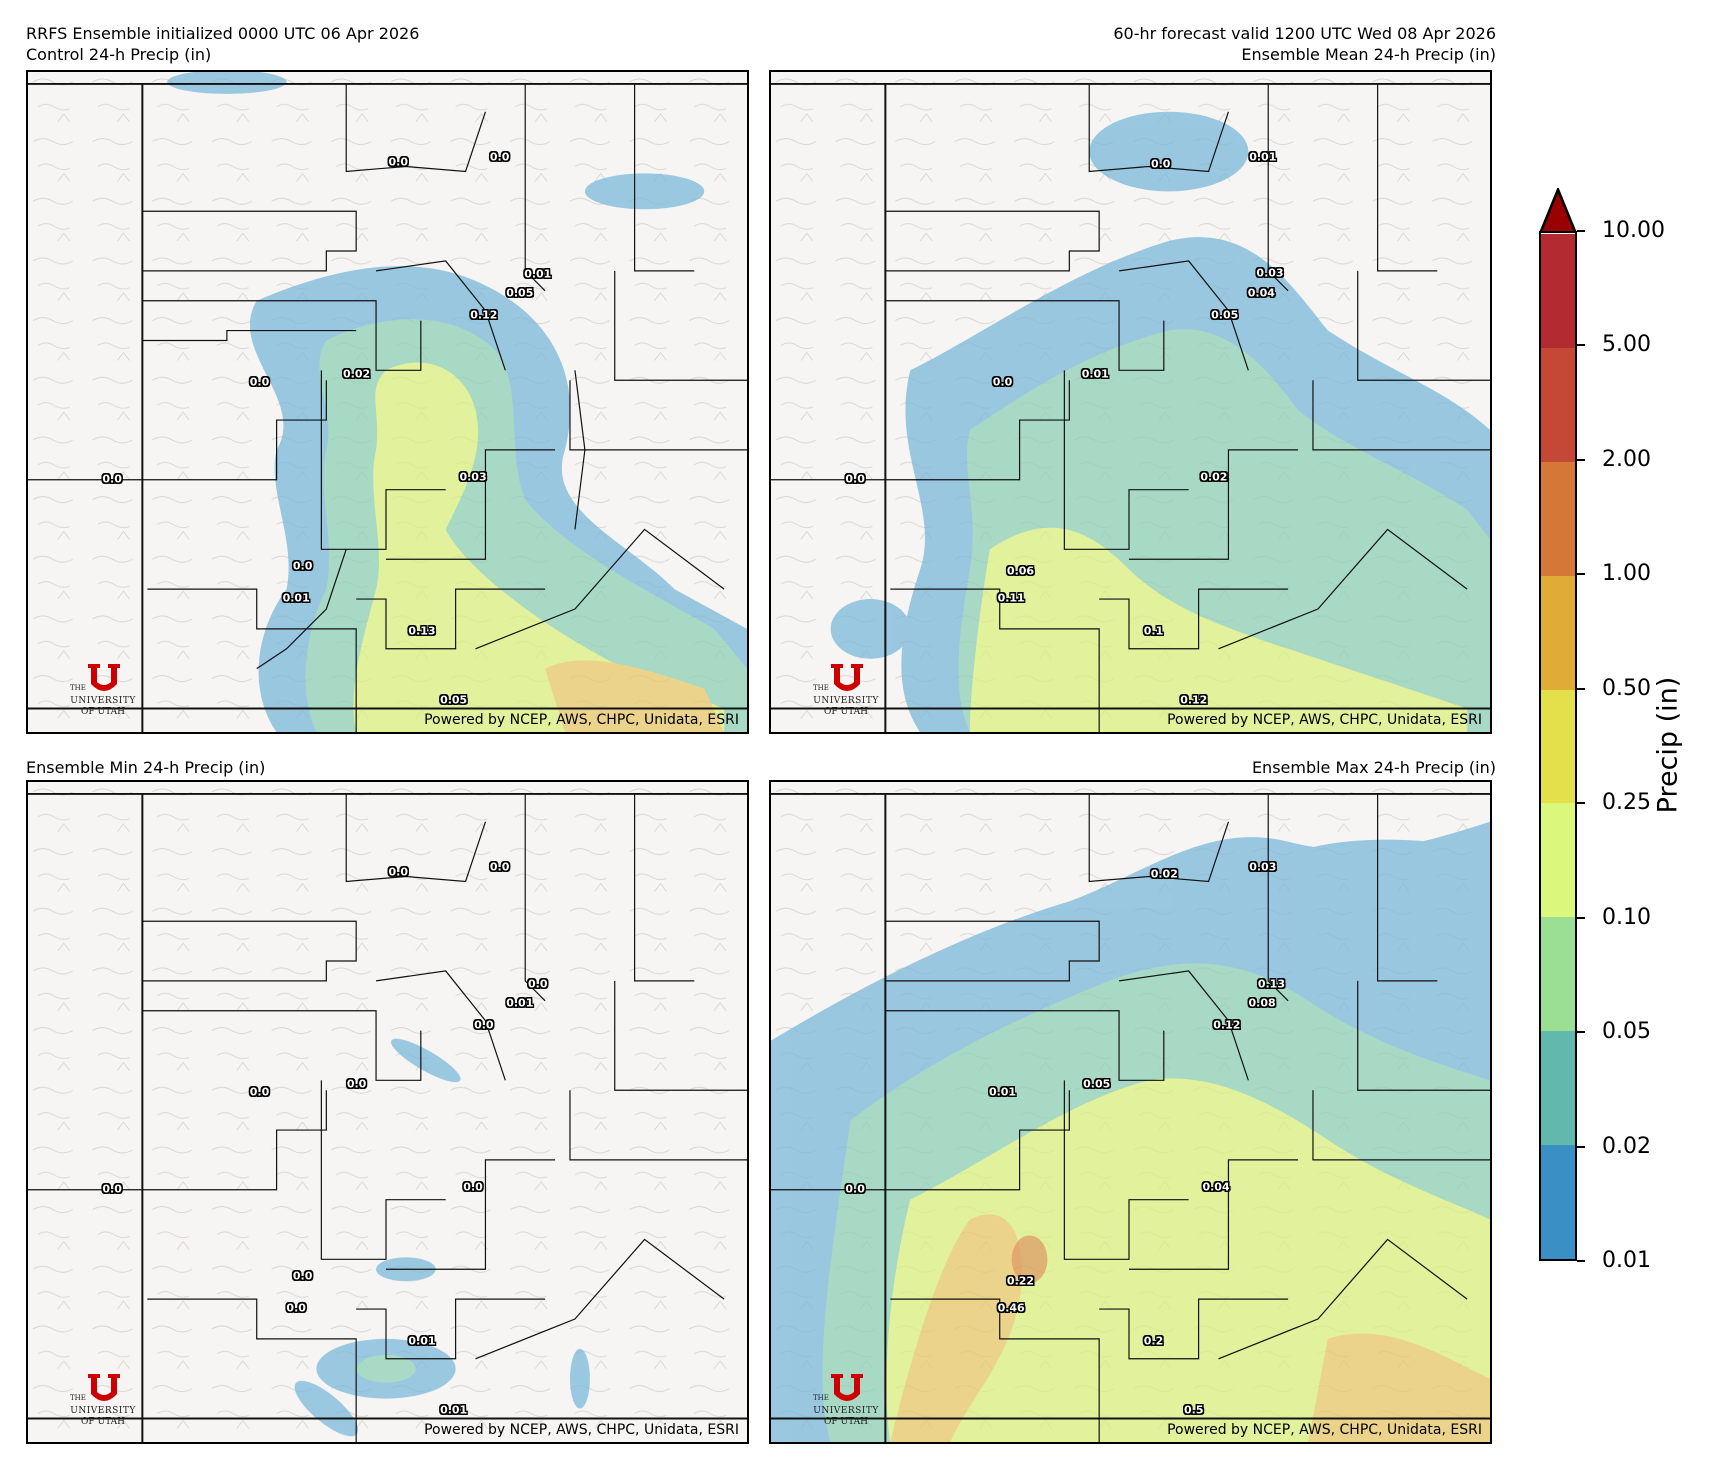  I want to click on colorbar, so click(1558, 746).